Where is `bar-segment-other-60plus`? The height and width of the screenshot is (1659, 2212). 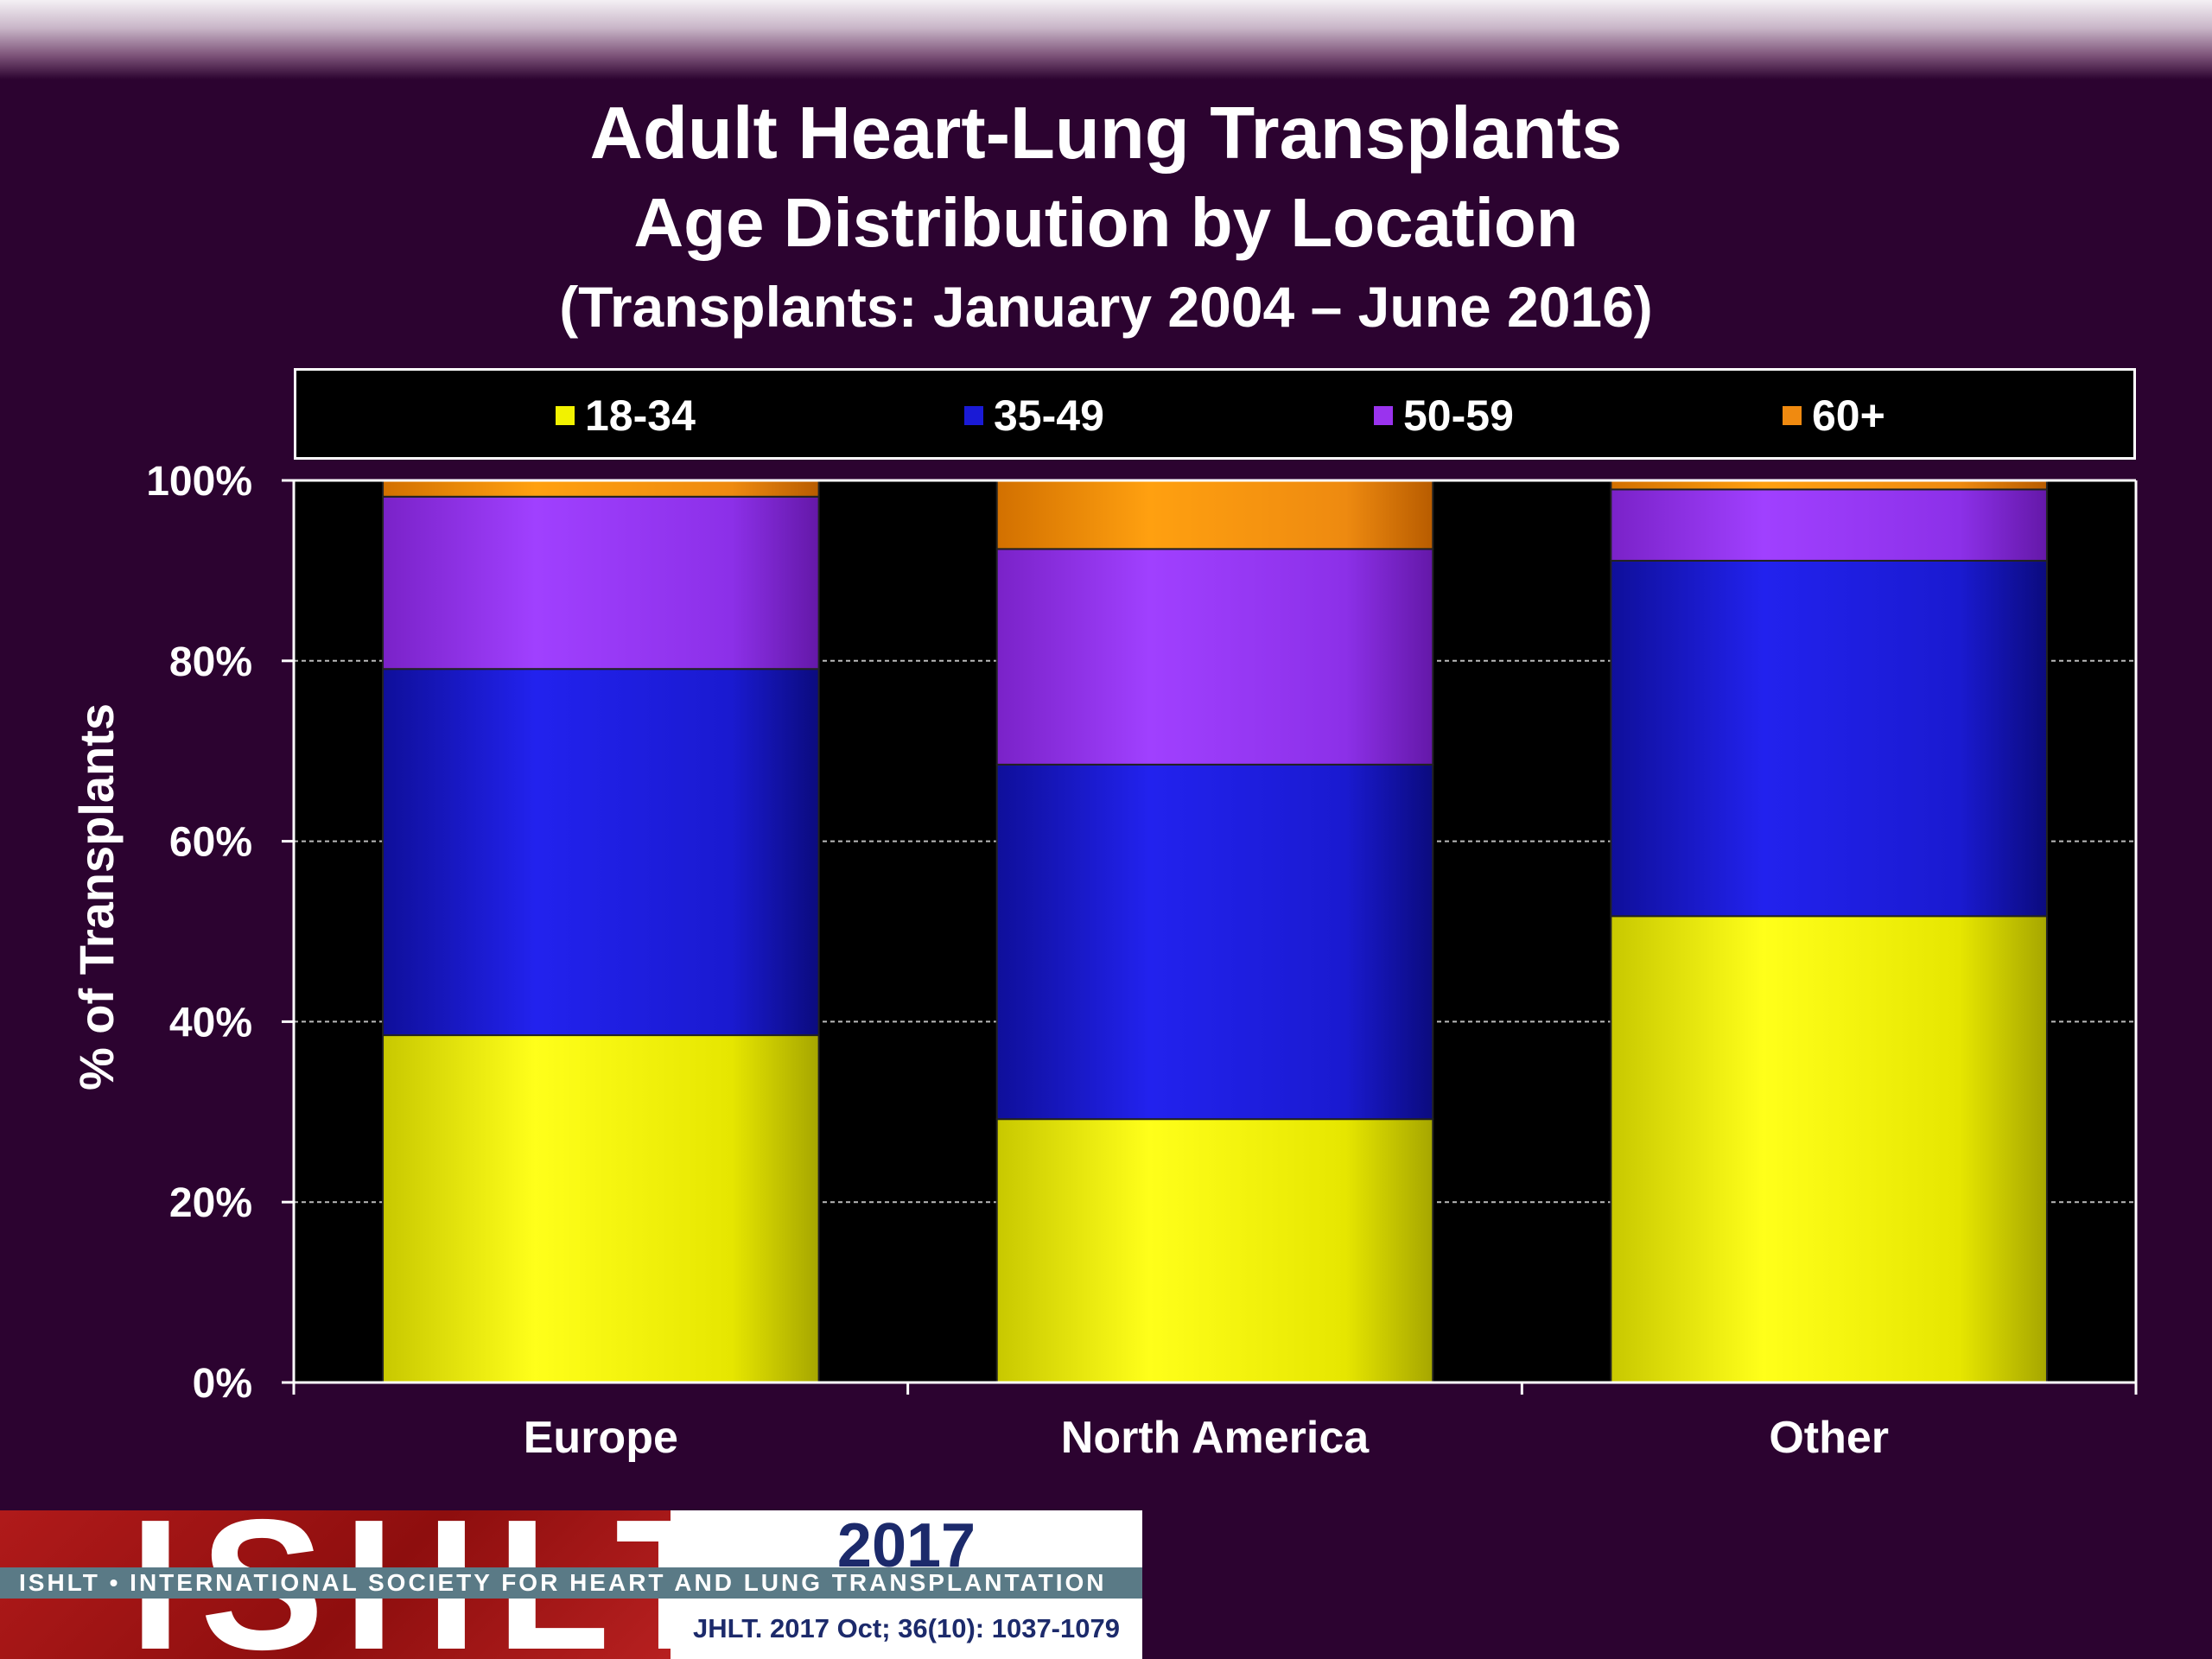 bar-segment-other-60plus is located at coordinates (1829, 485).